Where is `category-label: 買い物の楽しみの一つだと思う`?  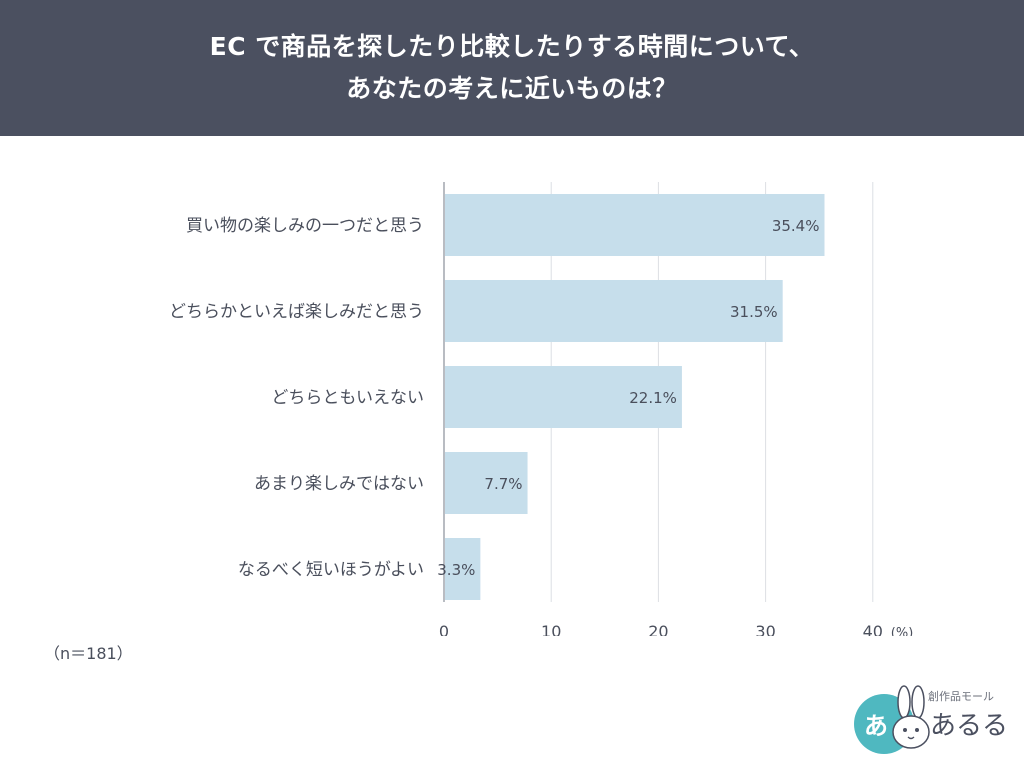 category-label: 買い物の楽しみの一つだと思う is located at coordinates (305, 226).